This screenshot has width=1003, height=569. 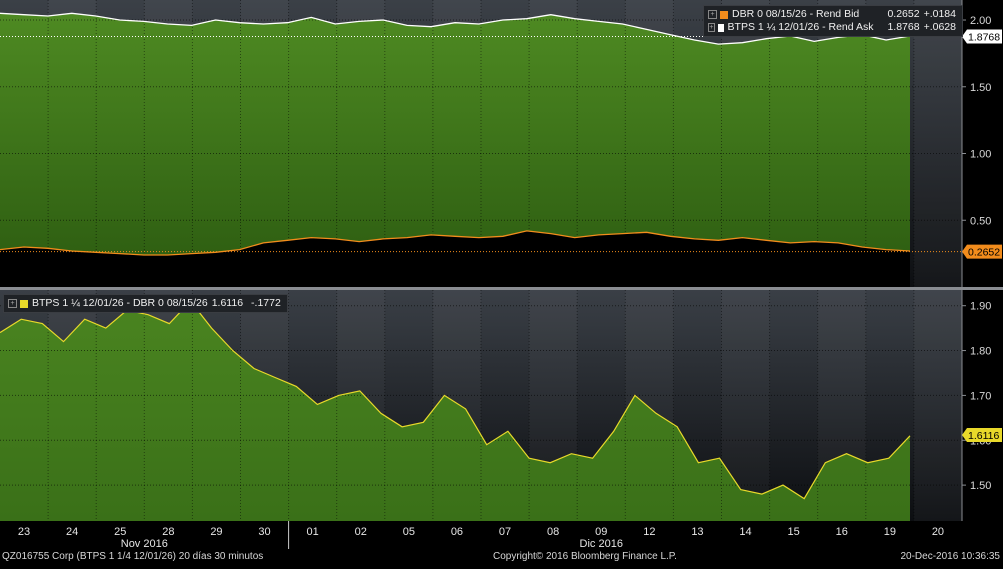 What do you see at coordinates (980, 21) in the screenshot?
I see `y-tick-label: 2.00` at bounding box center [980, 21].